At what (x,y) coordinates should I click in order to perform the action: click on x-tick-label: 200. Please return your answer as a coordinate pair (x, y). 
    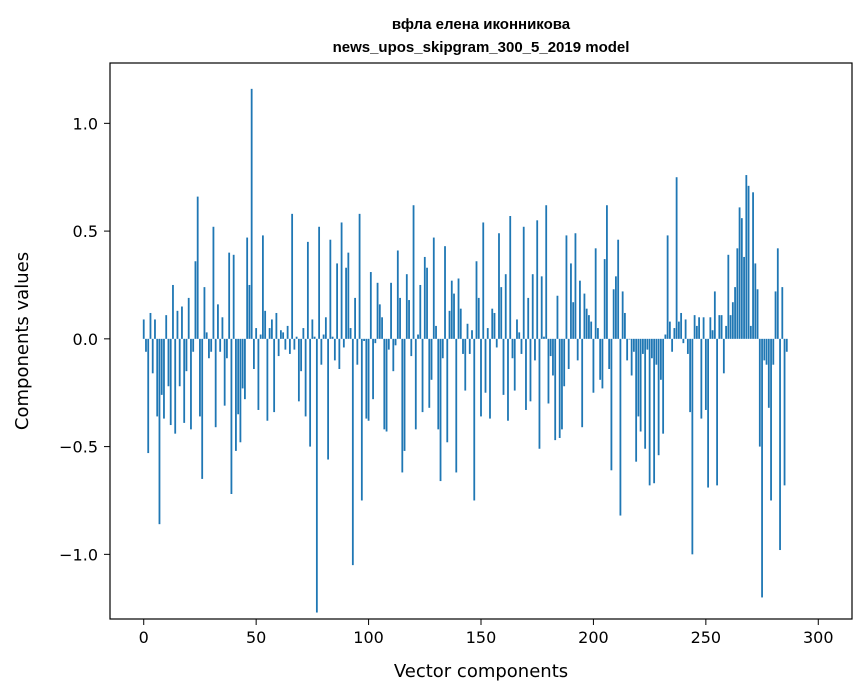
    Looking at the image, I should click on (593, 637).